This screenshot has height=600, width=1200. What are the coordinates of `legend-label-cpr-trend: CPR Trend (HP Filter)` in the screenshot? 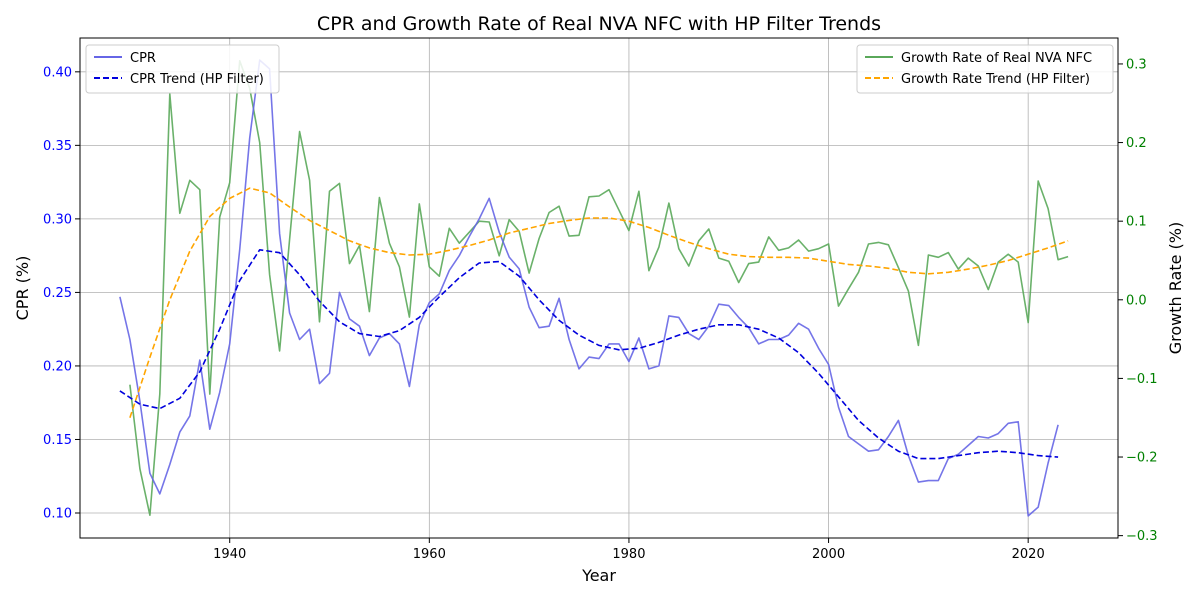 It's located at (197, 79).